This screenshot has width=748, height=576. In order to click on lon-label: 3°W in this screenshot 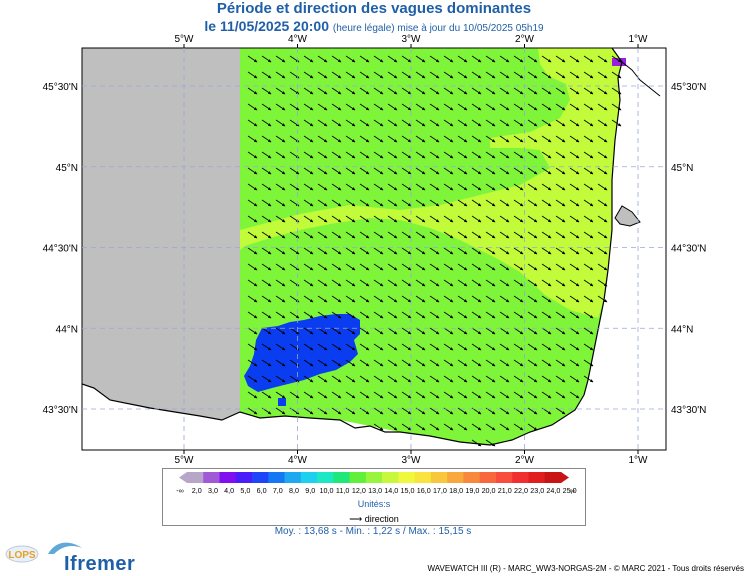, I will do `click(412, 460)`.